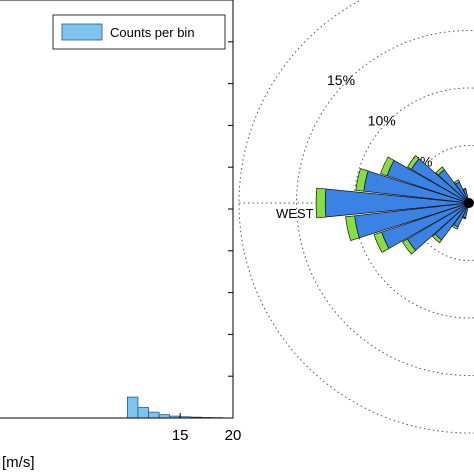  Describe the element at coordinates (295, 213) in the screenshot. I see `direction-label-west: WEST` at that location.